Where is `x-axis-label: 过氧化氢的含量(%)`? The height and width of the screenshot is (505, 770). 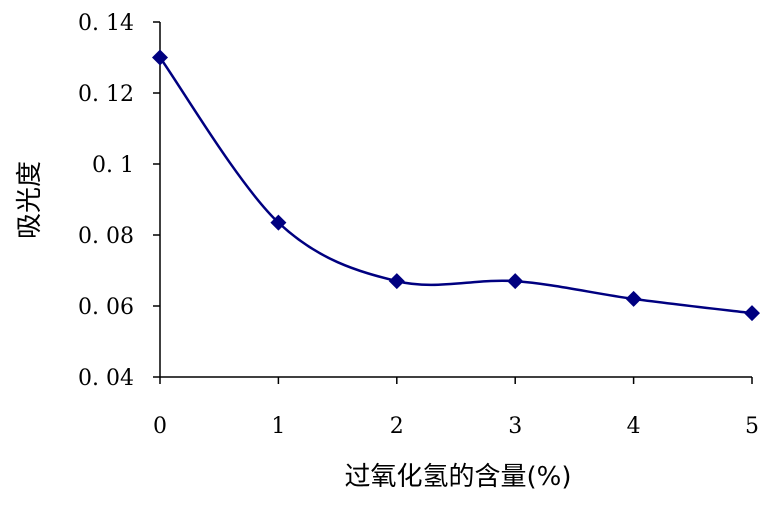
x-axis-label: 过氧化氢的含量(%) is located at coordinates (458, 477).